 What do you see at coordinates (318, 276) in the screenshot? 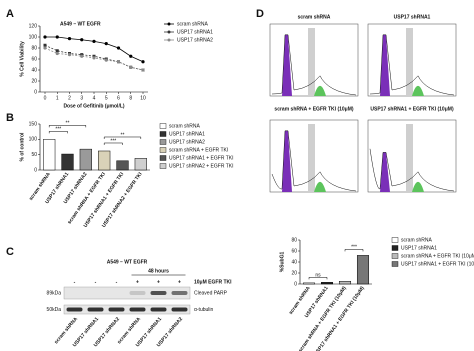
I see `significance-label: ns` at bounding box center [318, 276].